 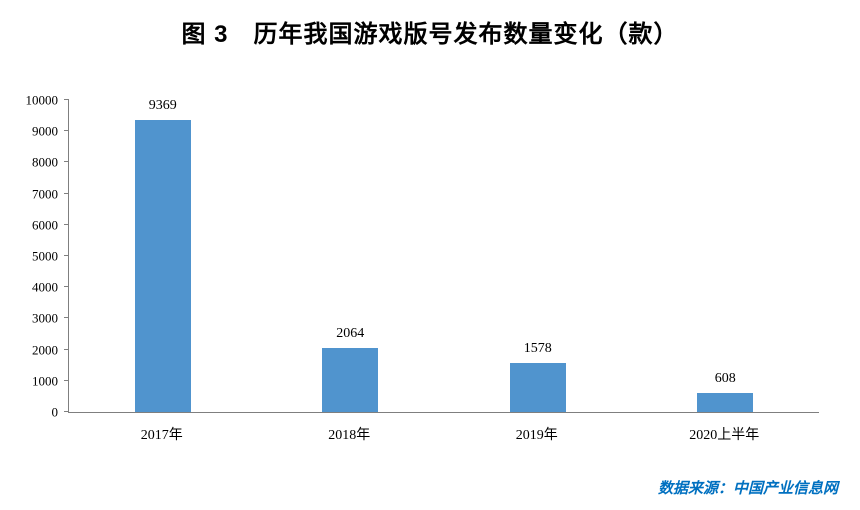 I want to click on x-axis-category-label: 2019年, so click(x=536, y=435).